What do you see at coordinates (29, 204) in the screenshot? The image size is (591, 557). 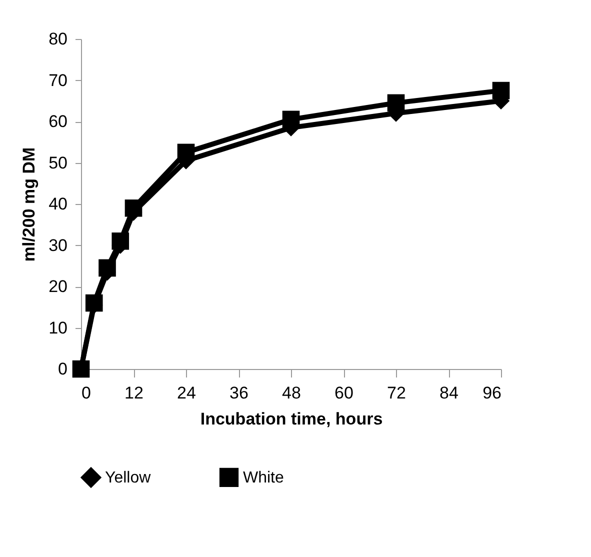 I see `y-axis-title: ml/200 mg DM` at bounding box center [29, 204].